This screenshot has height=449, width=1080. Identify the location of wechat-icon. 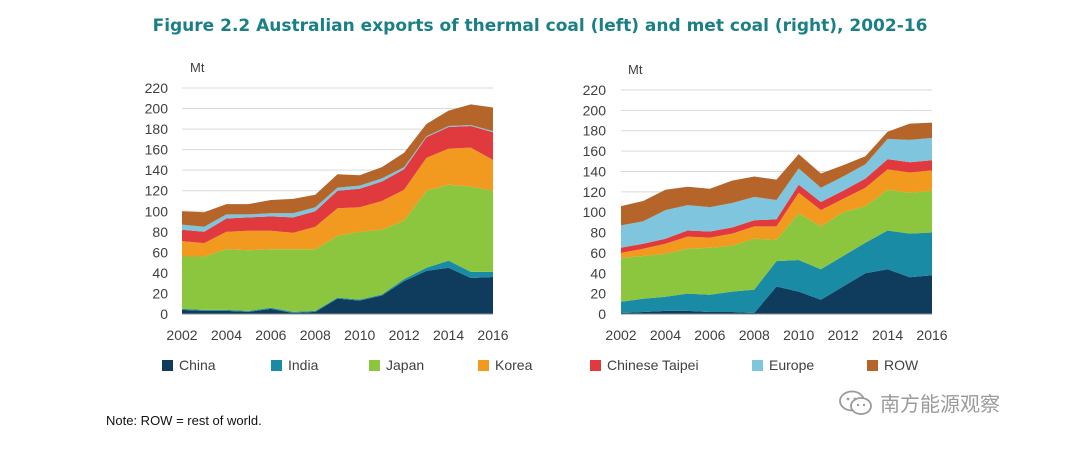
(855, 402).